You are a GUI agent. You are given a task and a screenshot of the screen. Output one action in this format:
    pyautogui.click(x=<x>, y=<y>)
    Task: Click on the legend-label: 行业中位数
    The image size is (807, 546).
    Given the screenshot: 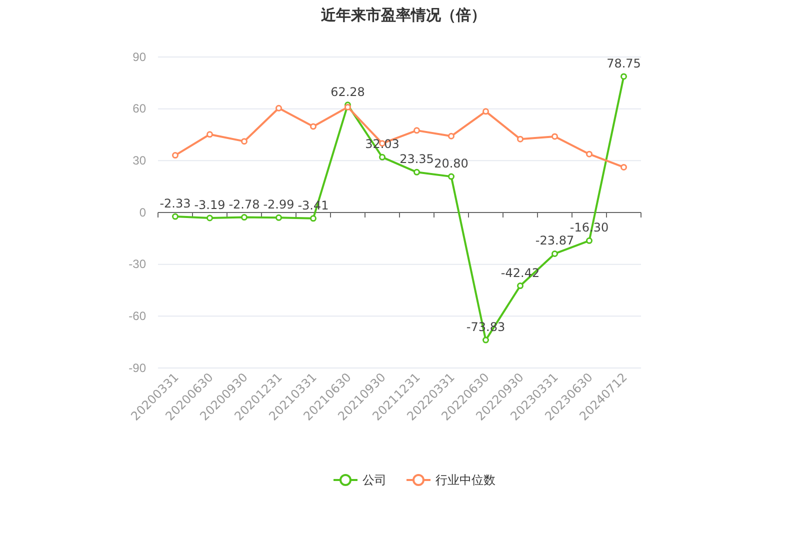 What is the action you would take?
    pyautogui.click(x=466, y=480)
    